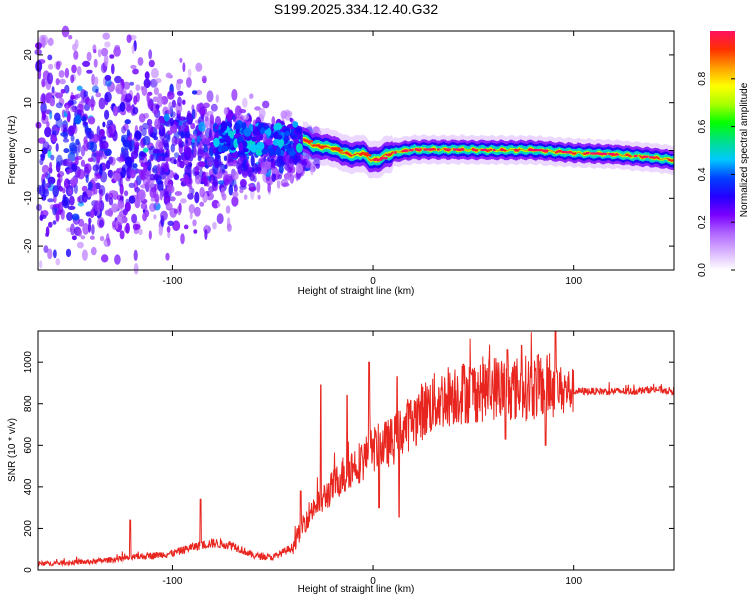 Image resolution: width=750 pixels, height=600 pixels. What do you see at coordinates (28, 445) in the screenshot?
I see `snr-y-tick-label: 600` at bounding box center [28, 445].